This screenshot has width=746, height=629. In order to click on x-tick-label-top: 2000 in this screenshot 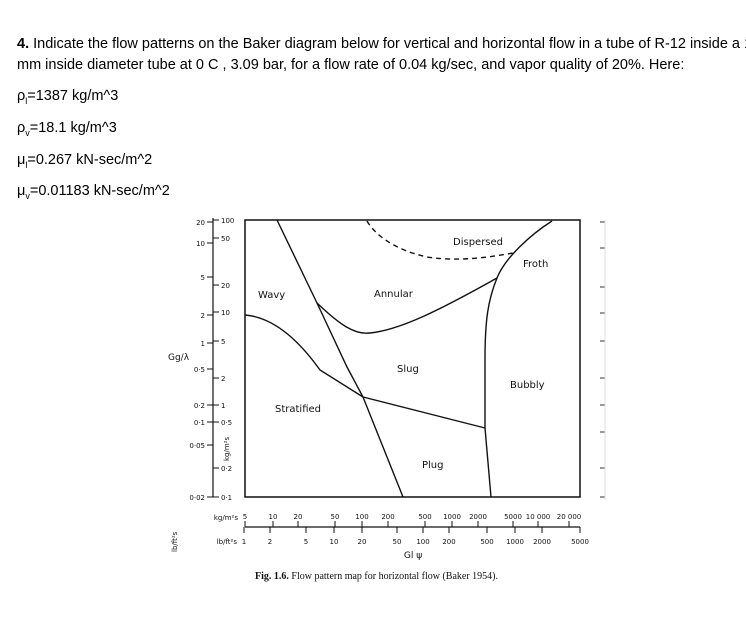, I will do `click(478, 517)`.